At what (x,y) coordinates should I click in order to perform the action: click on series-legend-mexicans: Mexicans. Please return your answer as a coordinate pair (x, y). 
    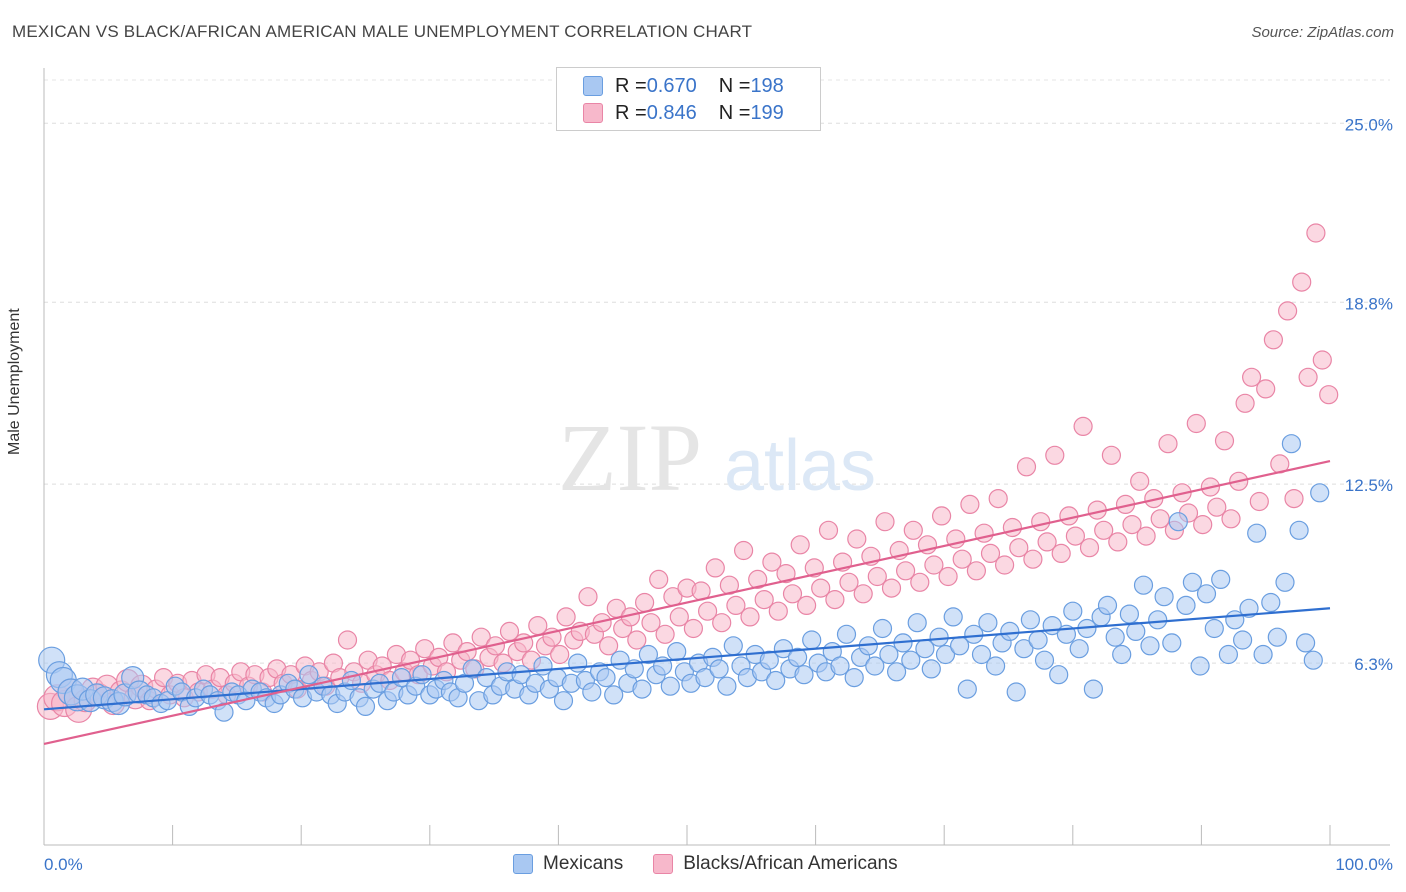
    Looking at the image, I should click on (568, 864).